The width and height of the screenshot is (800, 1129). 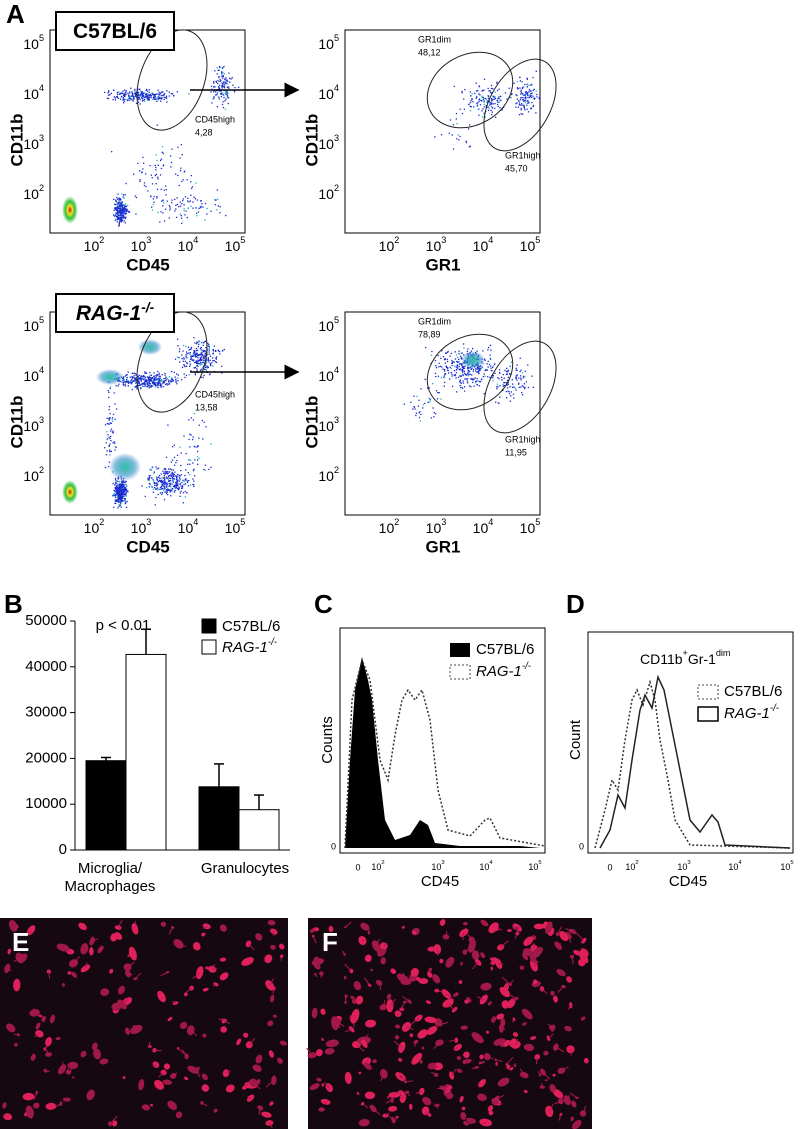 I want to click on density-spot, so click(x=473, y=360).